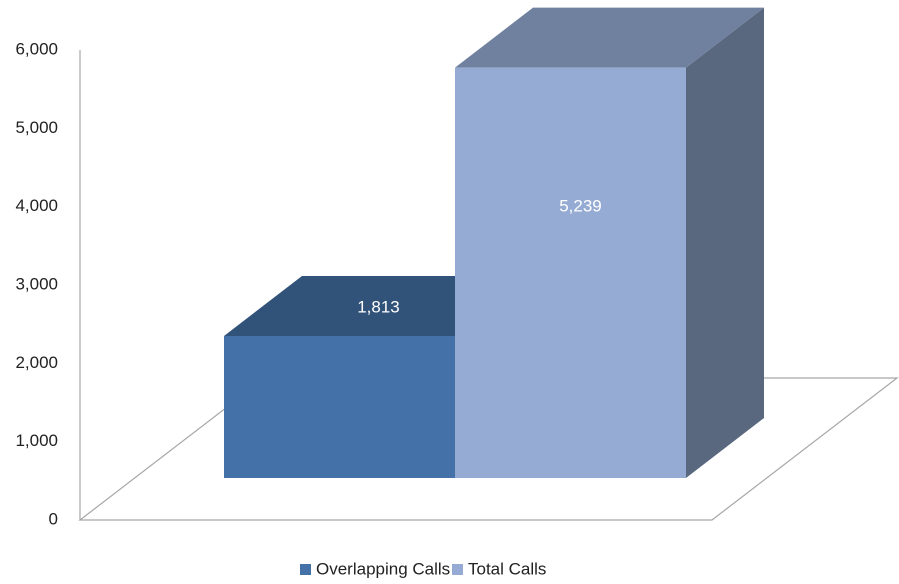 The width and height of the screenshot is (899, 584). What do you see at coordinates (378, 306) in the screenshot?
I see `data-label: 1,813` at bounding box center [378, 306].